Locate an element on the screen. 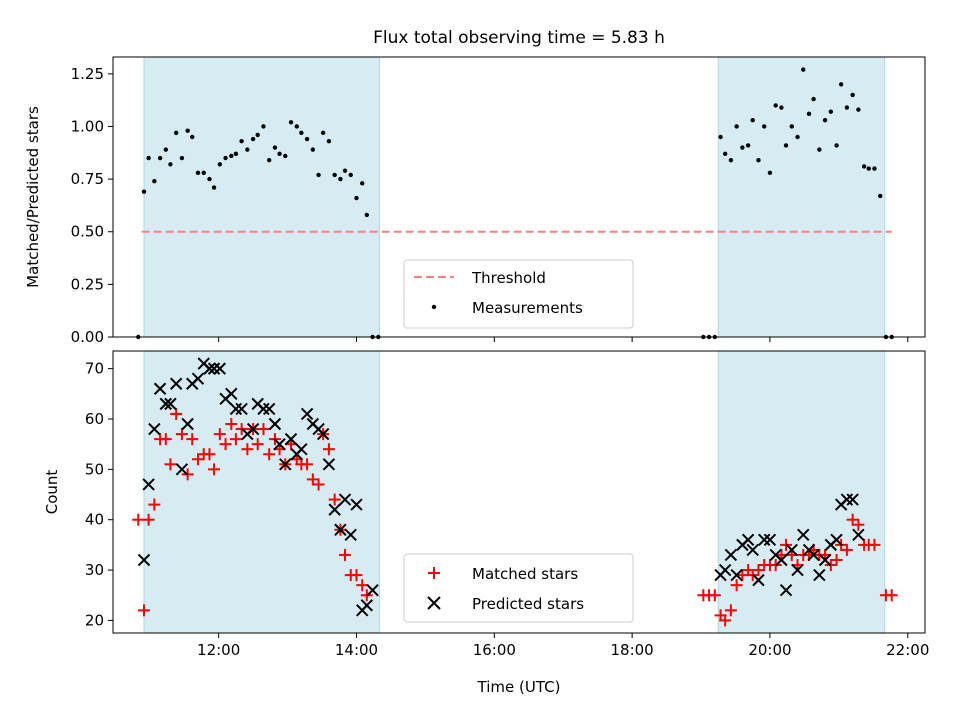 Image resolution: width=960 pixels, height=720 pixels. ratio-y-tick-label: 0.00 is located at coordinates (87, 337).